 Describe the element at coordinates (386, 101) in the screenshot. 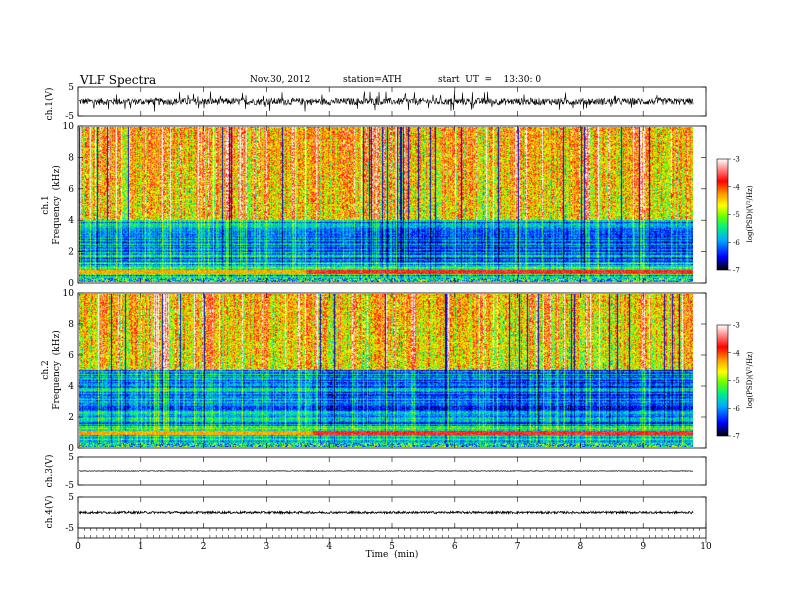

I see `ch1-waveform-line` at that location.